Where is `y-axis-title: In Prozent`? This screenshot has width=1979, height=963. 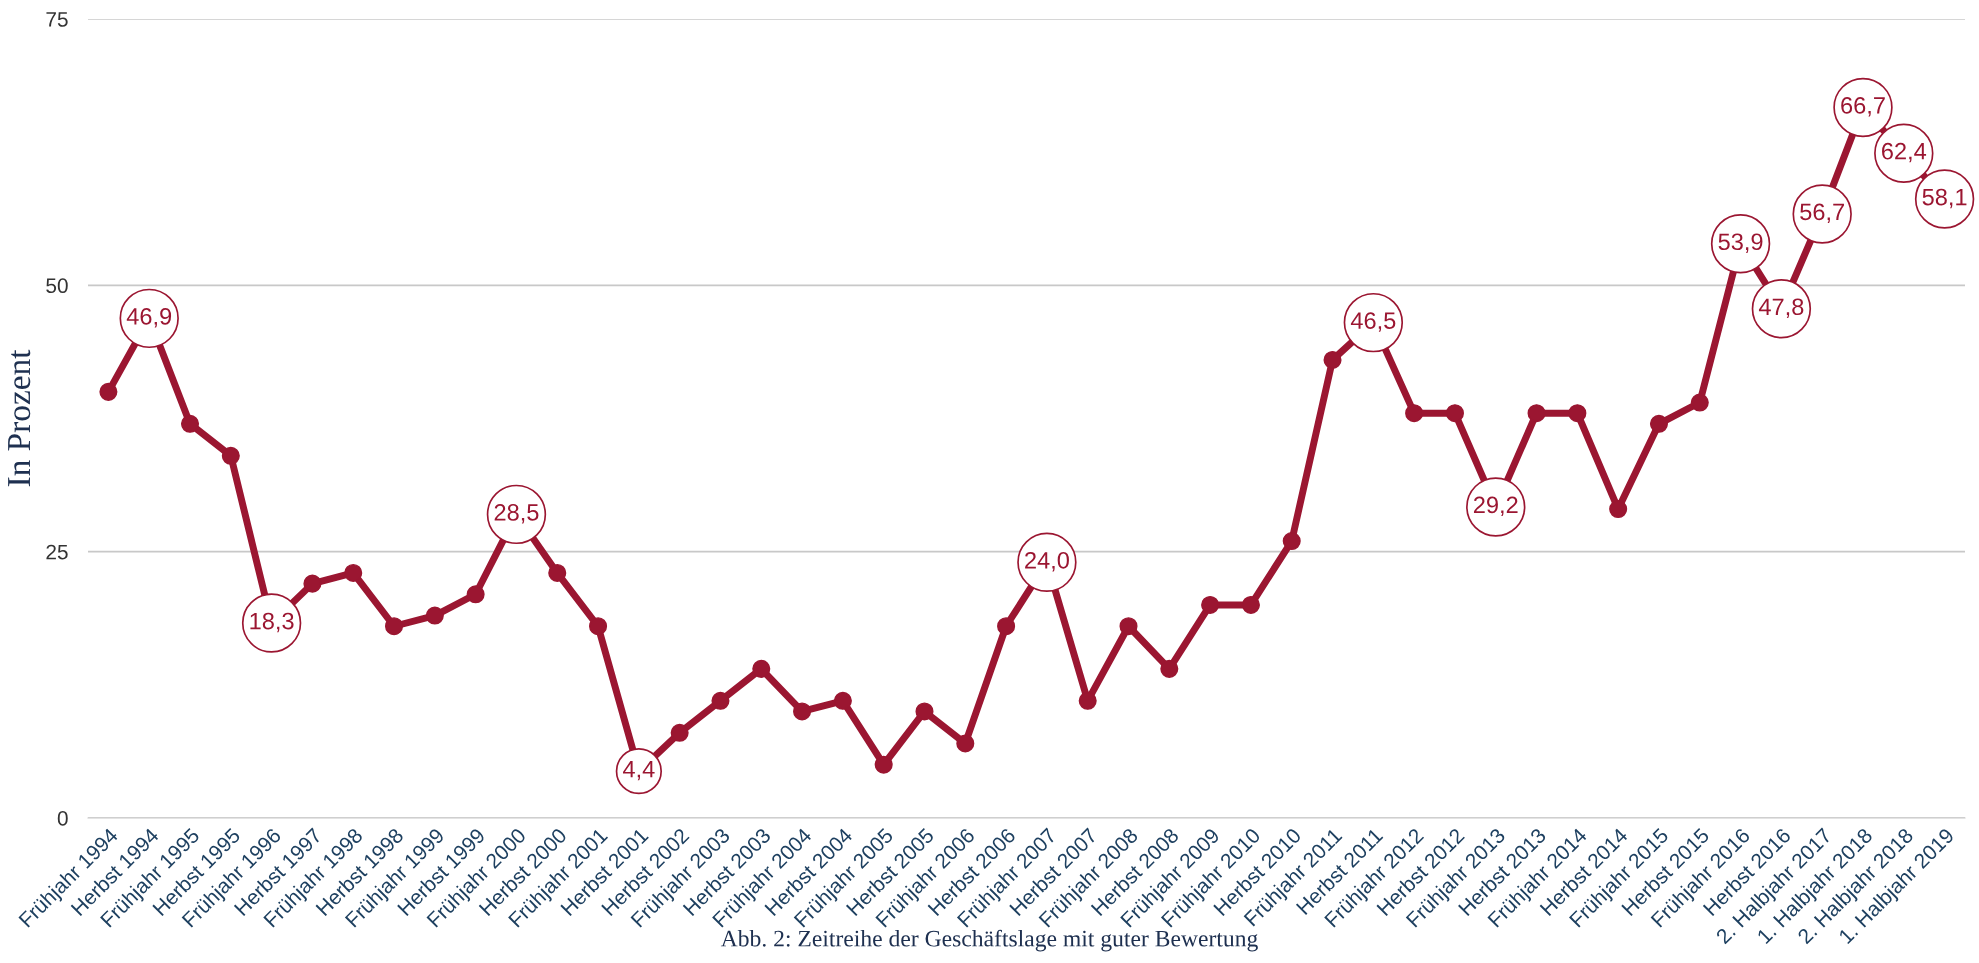
y-axis-title: In Prozent is located at coordinates (19, 418).